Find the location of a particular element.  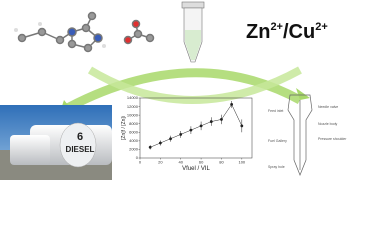

x-tick-label: 80 is located at coordinates (221, 162).